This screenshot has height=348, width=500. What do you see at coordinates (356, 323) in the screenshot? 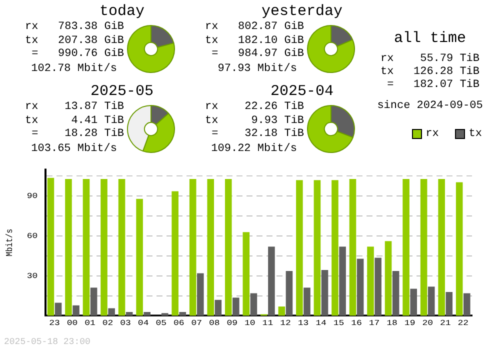
I see `x-tick-label: 16` at bounding box center [356, 323].